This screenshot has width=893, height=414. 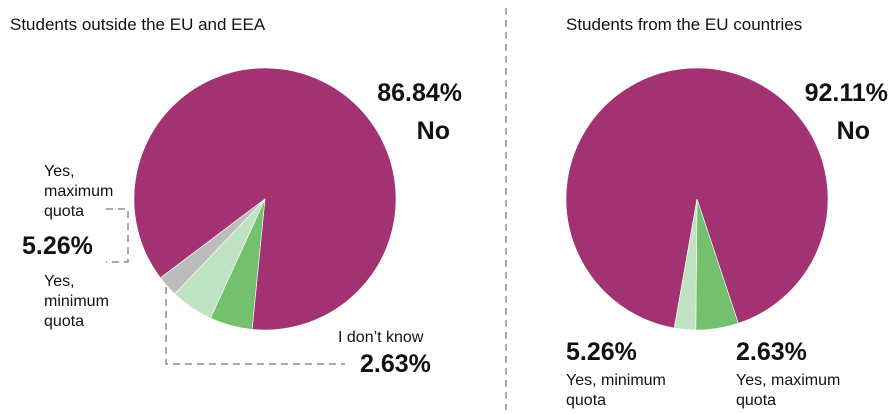 What do you see at coordinates (601, 352) in the screenshot?
I see `right-min-percent: 5.26%` at bounding box center [601, 352].